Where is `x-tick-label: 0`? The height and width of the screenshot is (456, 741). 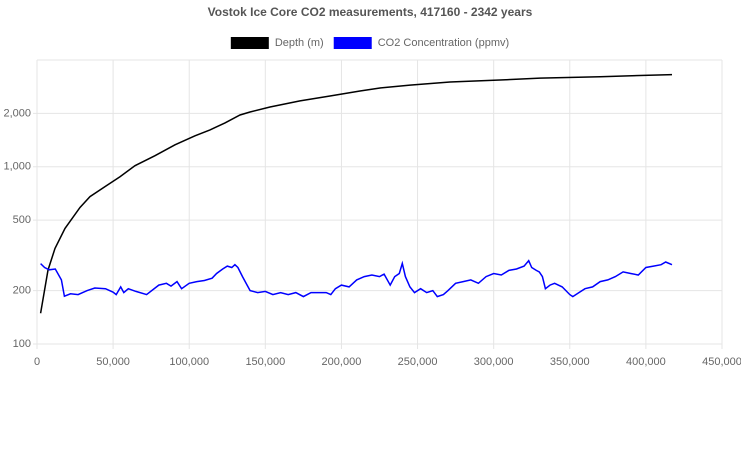
x-tick-label: 0 is located at coordinates (37, 362).